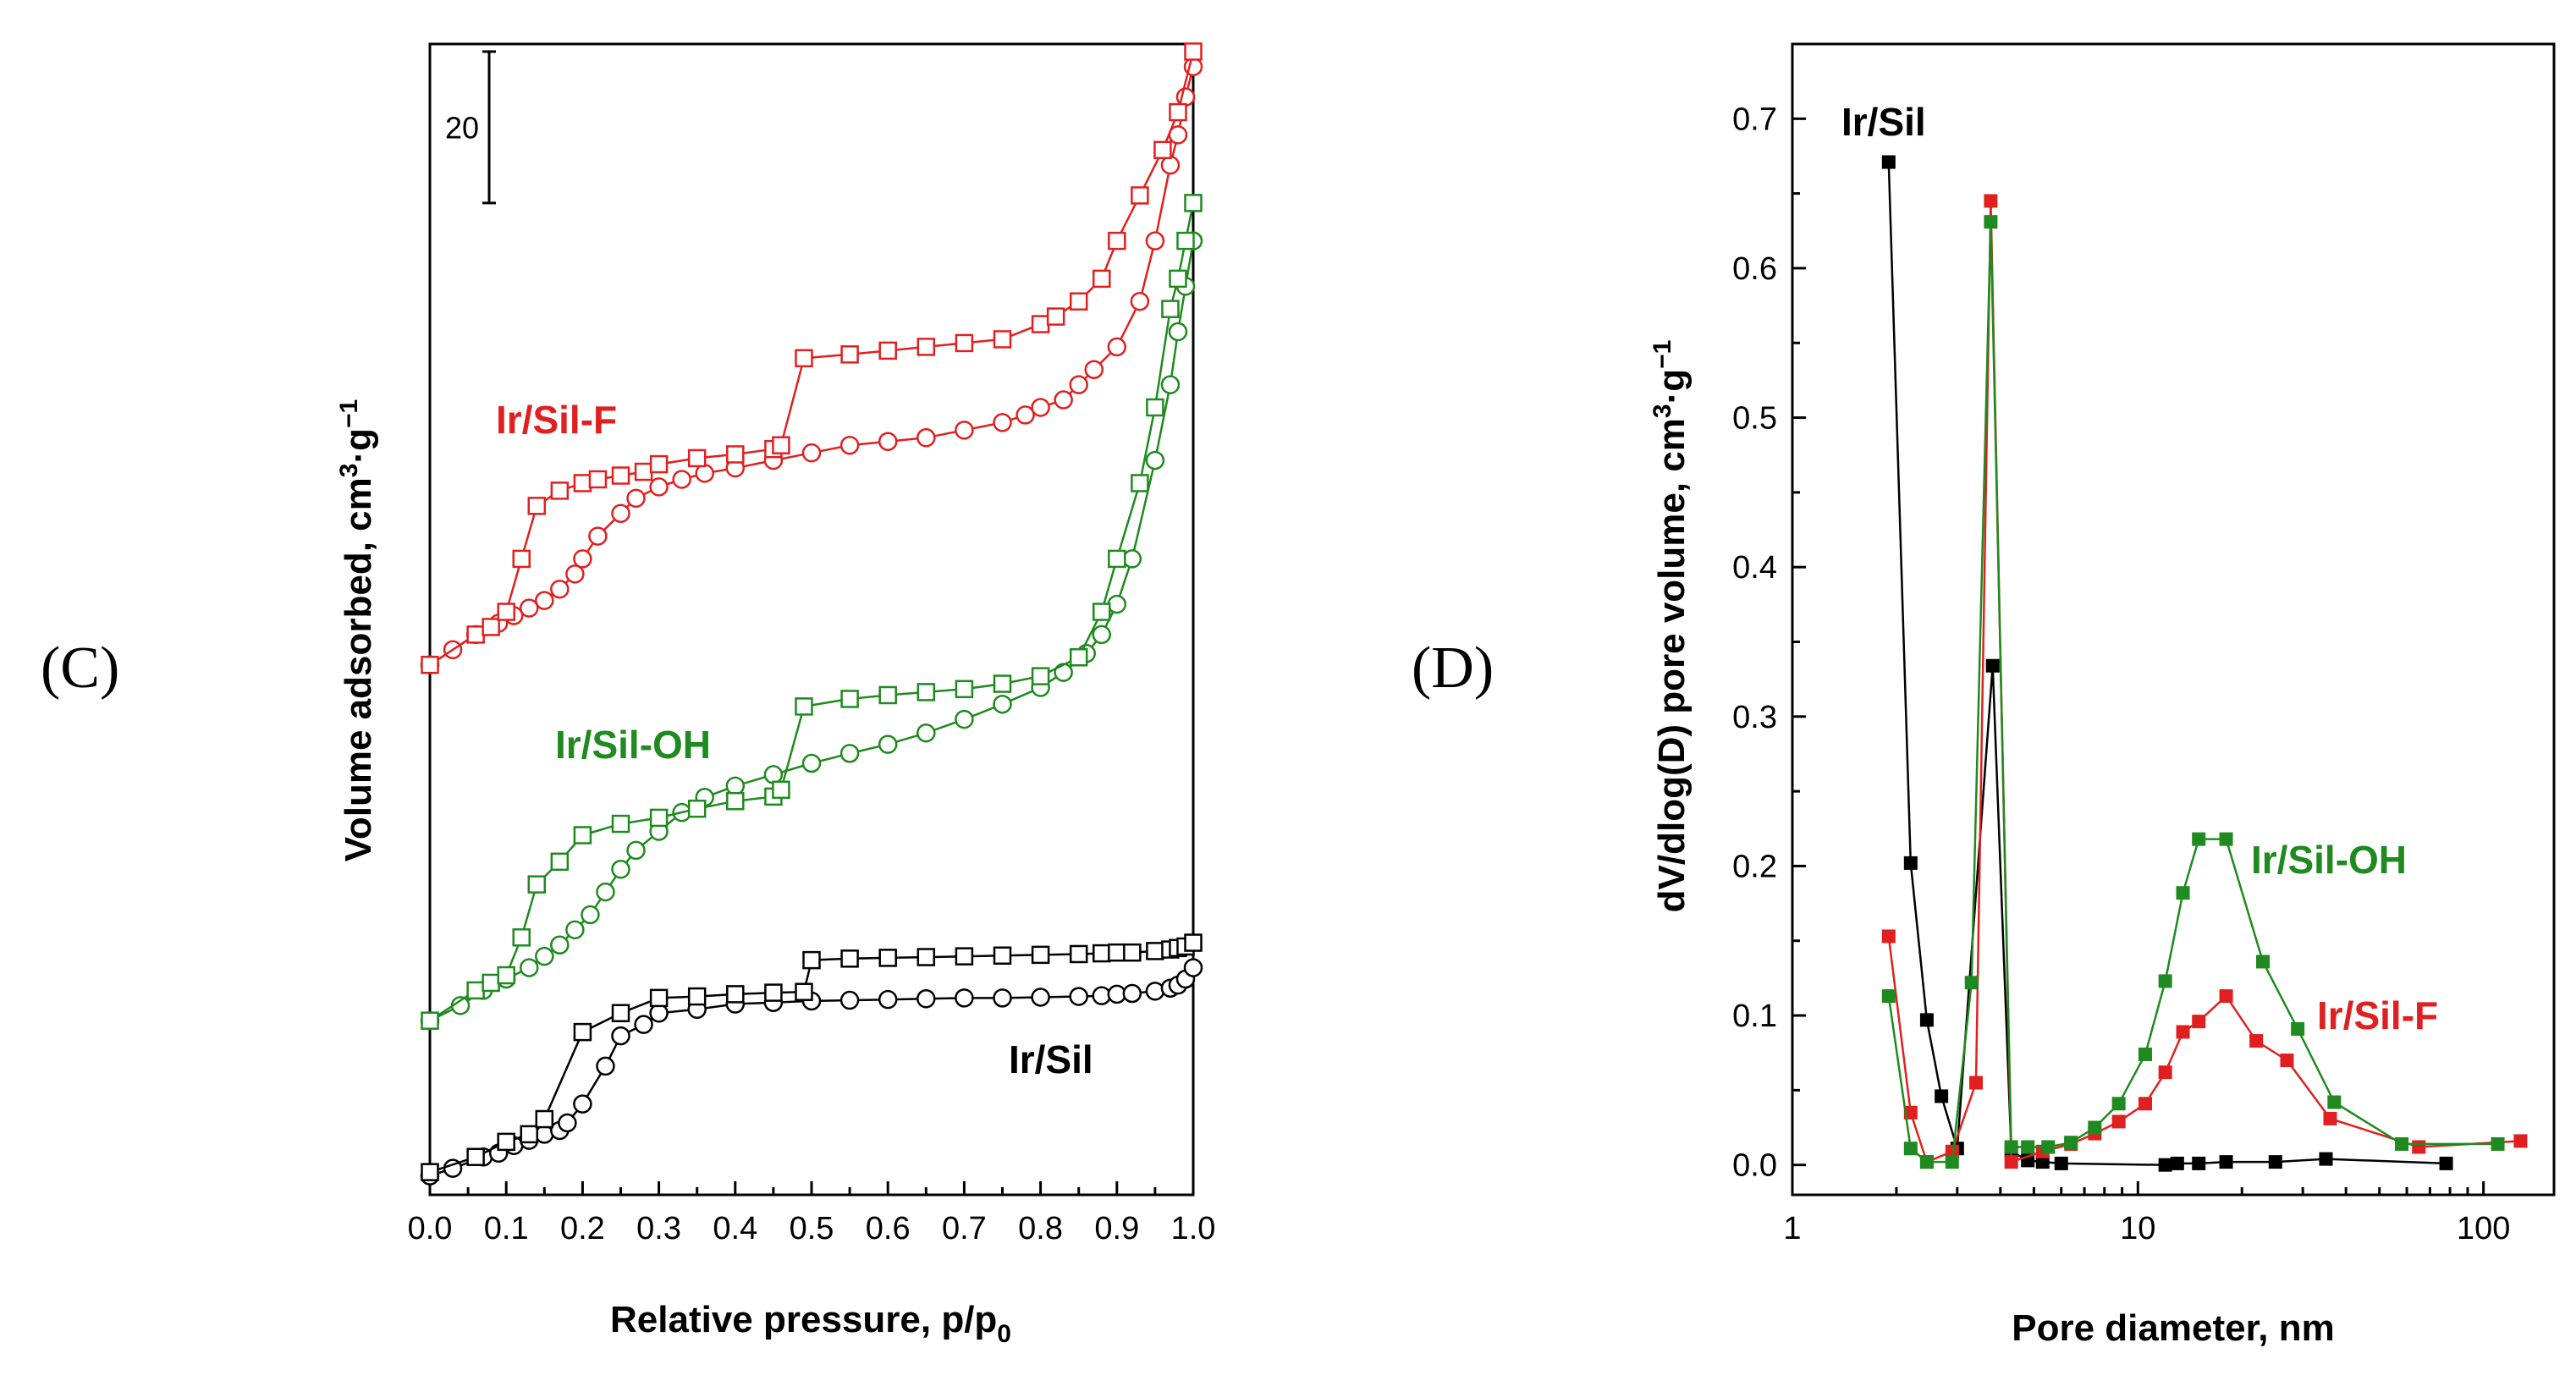 Image resolution: width=2576 pixels, height=1381 pixels. Describe the element at coordinates (1193, 1228) in the screenshot. I see `x-tick-label: 1.0` at that location.